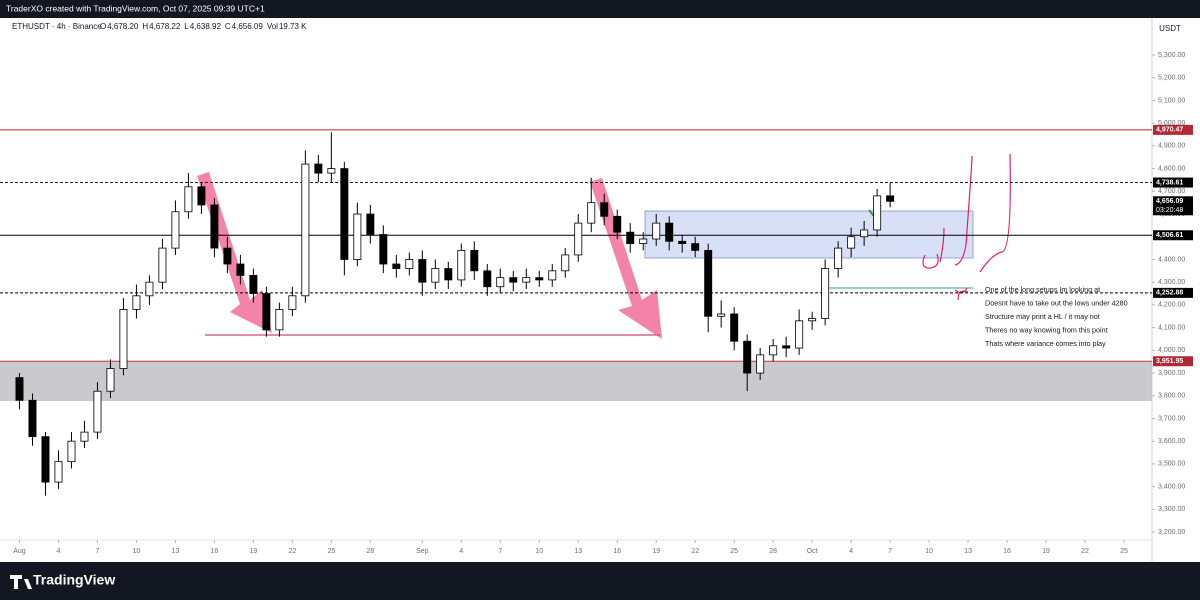 The image size is (1200, 600). What do you see at coordinates (272, 26) in the screenshot?
I see `ohlc-key: Vol` at bounding box center [272, 26].